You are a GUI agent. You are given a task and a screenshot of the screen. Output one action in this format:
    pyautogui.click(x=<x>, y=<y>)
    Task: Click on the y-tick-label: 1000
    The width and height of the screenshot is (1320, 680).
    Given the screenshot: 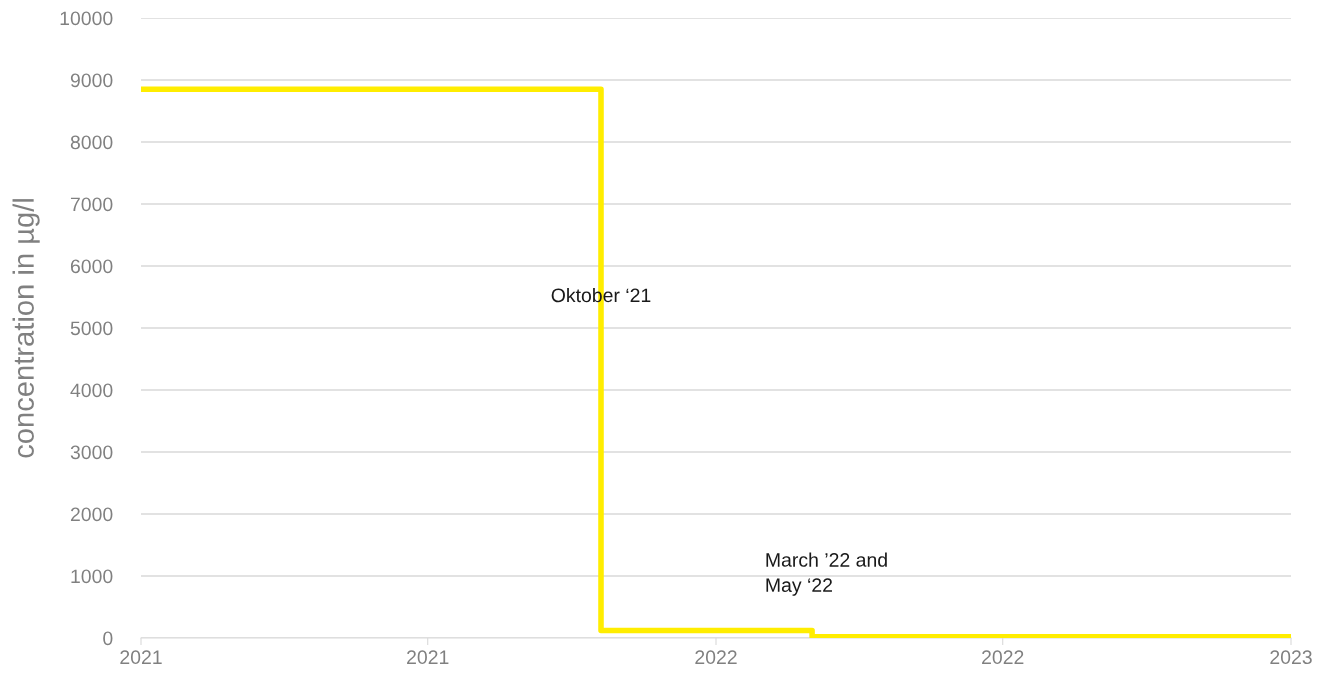 What is the action you would take?
    pyautogui.click(x=92, y=576)
    